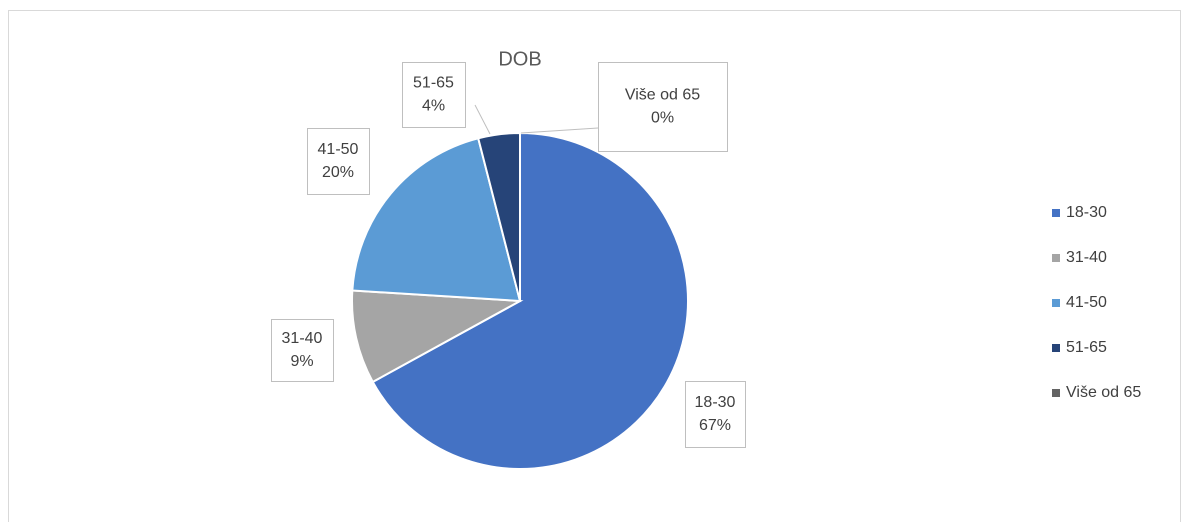 The image size is (1190, 522). Describe the element at coordinates (519, 59) in the screenshot. I see `chart-title: DOB` at that location.